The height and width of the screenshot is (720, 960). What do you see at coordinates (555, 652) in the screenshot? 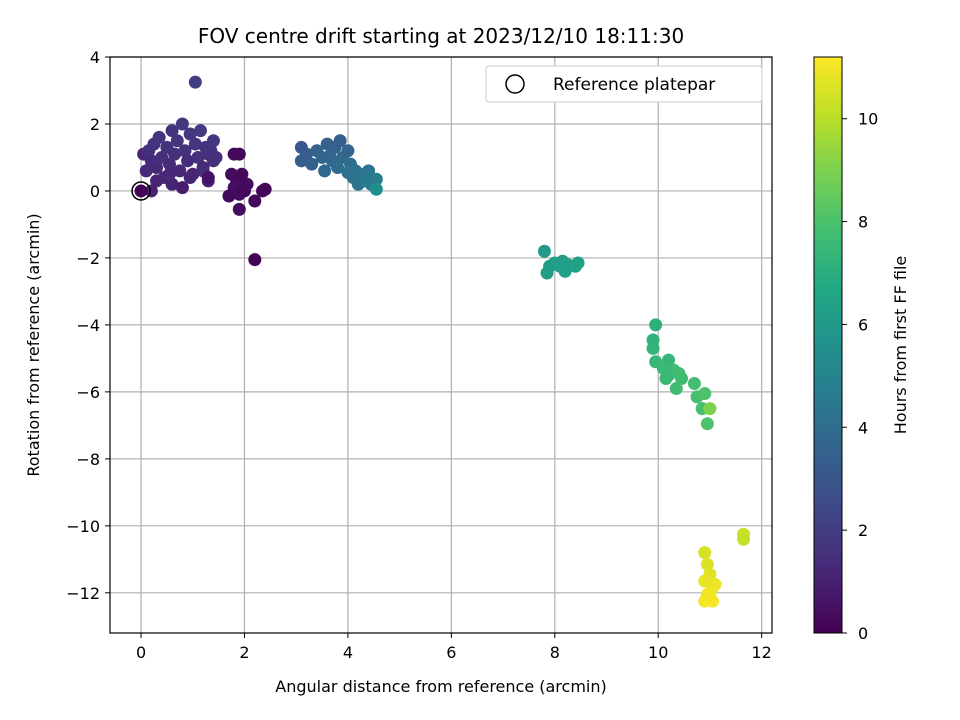
I see `x-tick-label: 8` at bounding box center [555, 652].